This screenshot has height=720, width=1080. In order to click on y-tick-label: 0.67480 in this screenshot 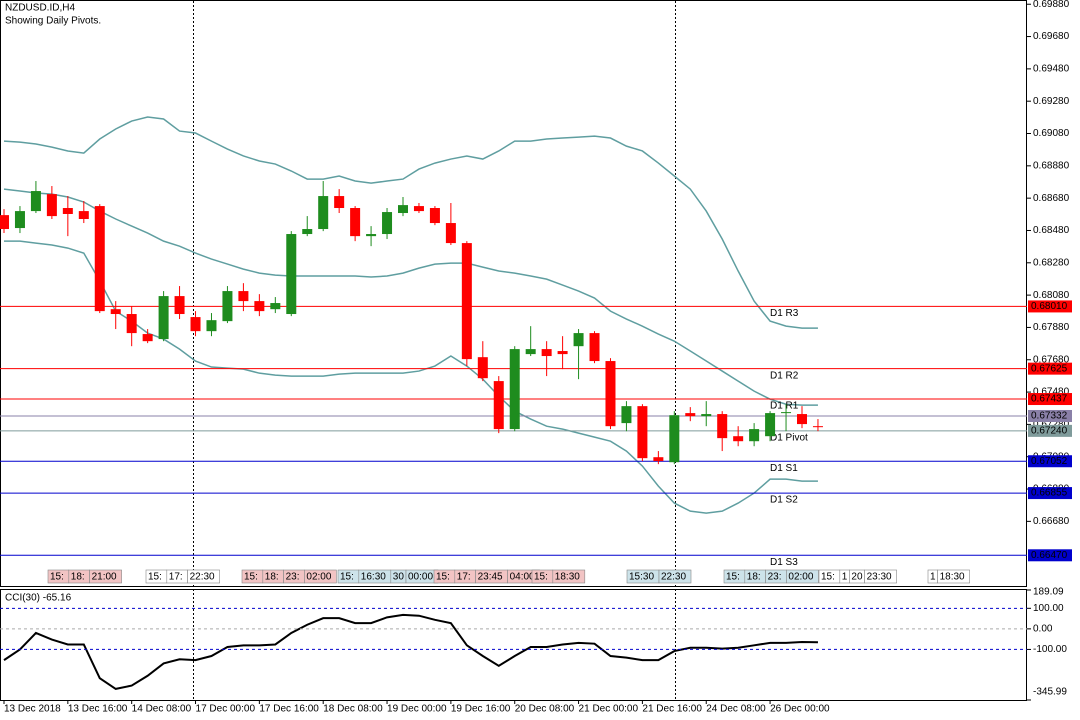, I will do `click(1051, 392)`.